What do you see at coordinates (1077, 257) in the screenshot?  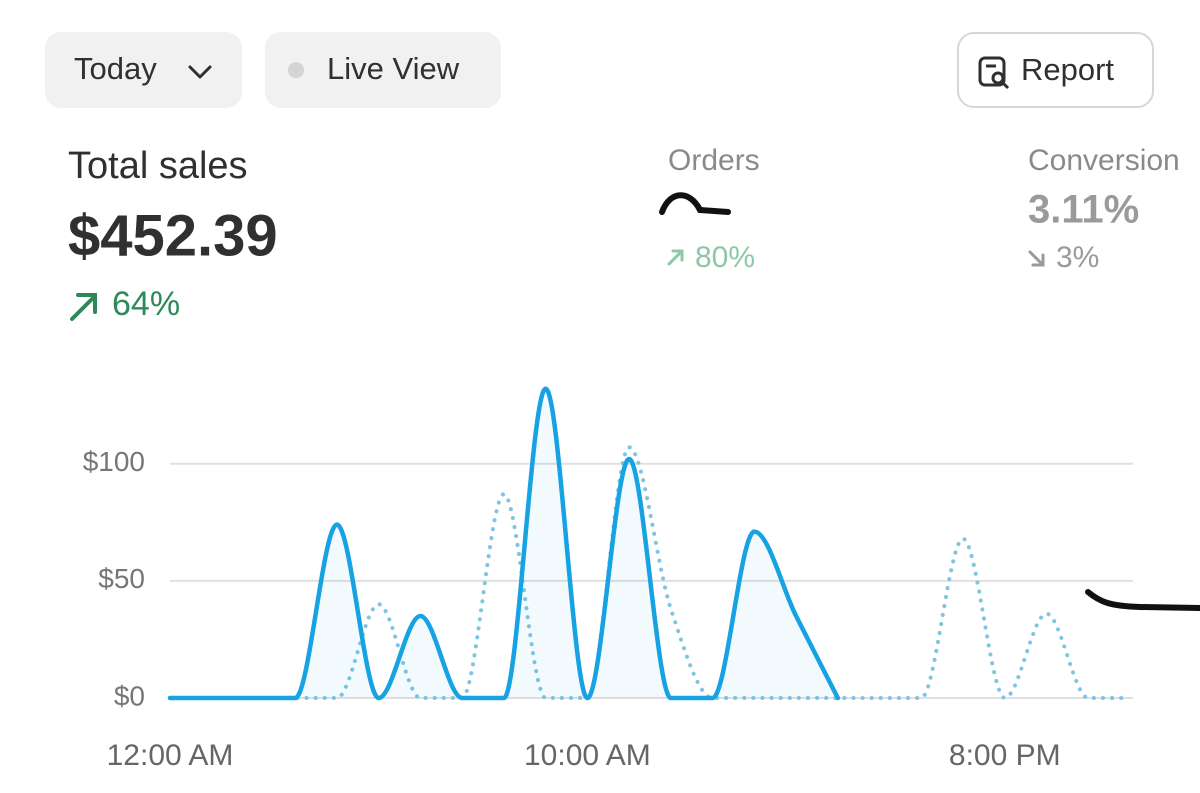 I see `metric-change: 3%` at bounding box center [1077, 257].